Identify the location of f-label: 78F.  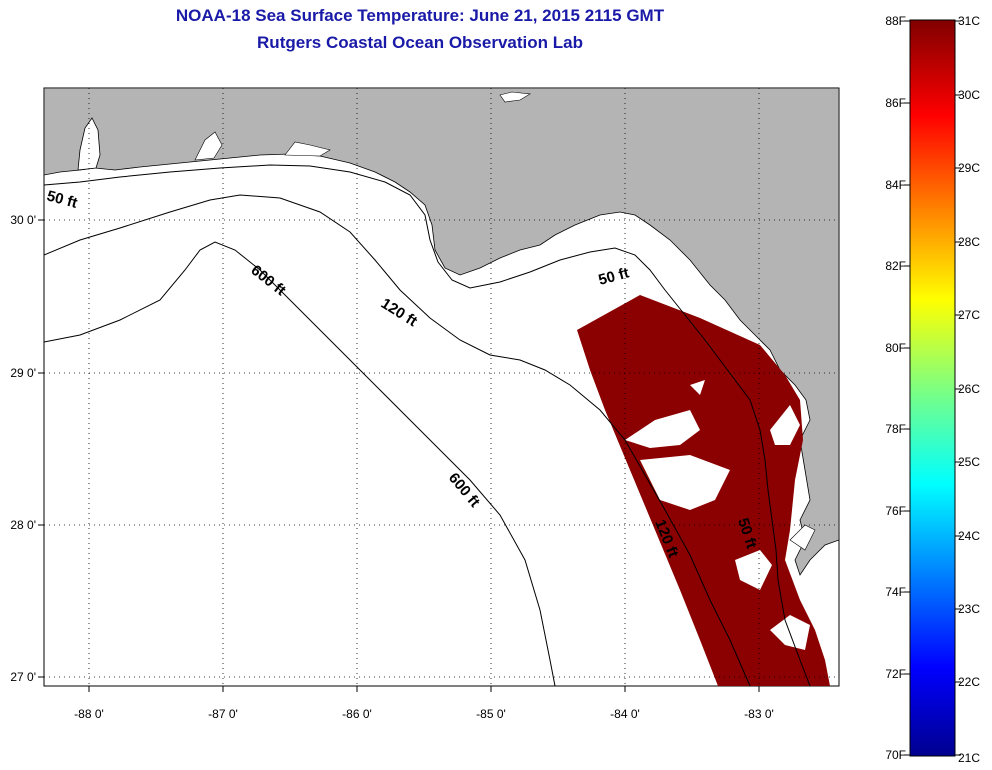
(895, 429).